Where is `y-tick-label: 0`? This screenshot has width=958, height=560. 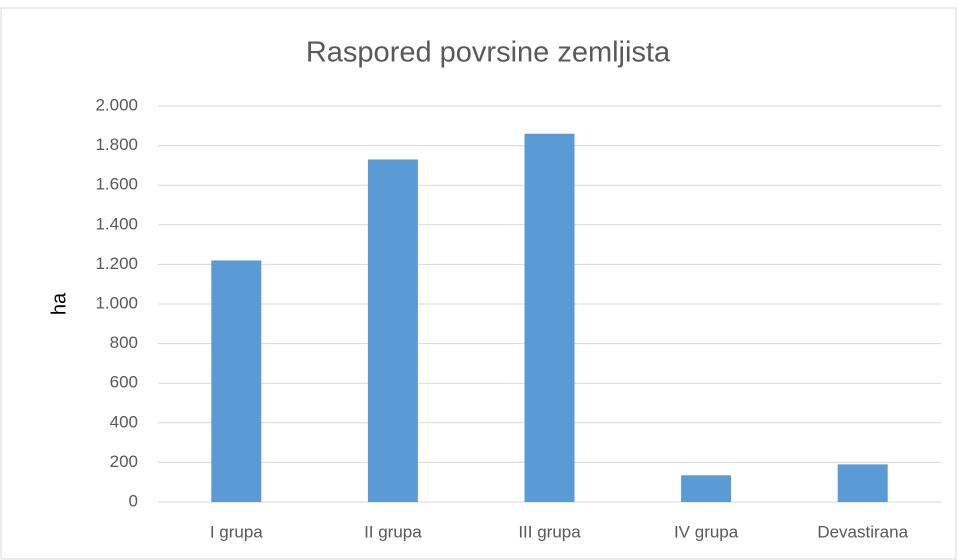 y-tick-label: 0 is located at coordinates (133, 500).